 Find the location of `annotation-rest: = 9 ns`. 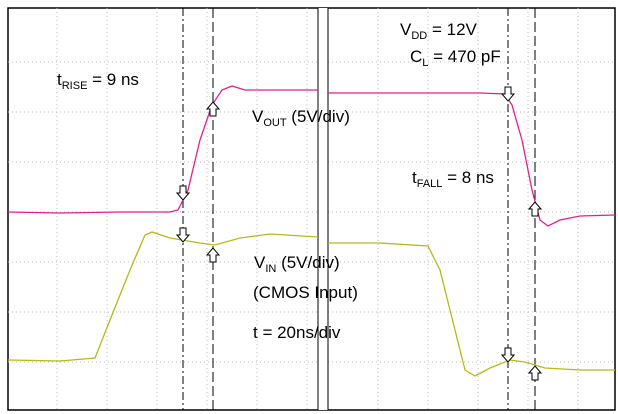

annotation-rest: = 9 ns is located at coordinates (113, 79).